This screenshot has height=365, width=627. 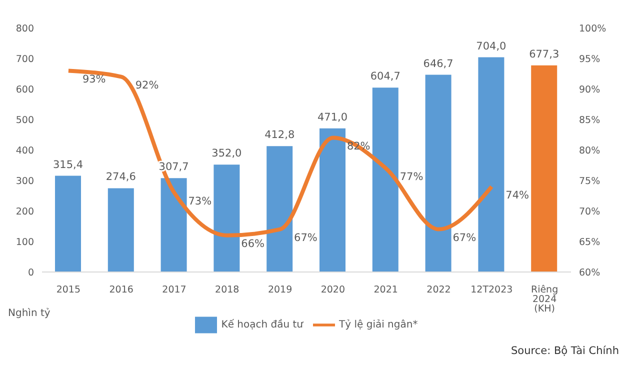 What do you see at coordinates (227, 154) in the screenshot?
I see `data-label: 352,0` at bounding box center [227, 154].